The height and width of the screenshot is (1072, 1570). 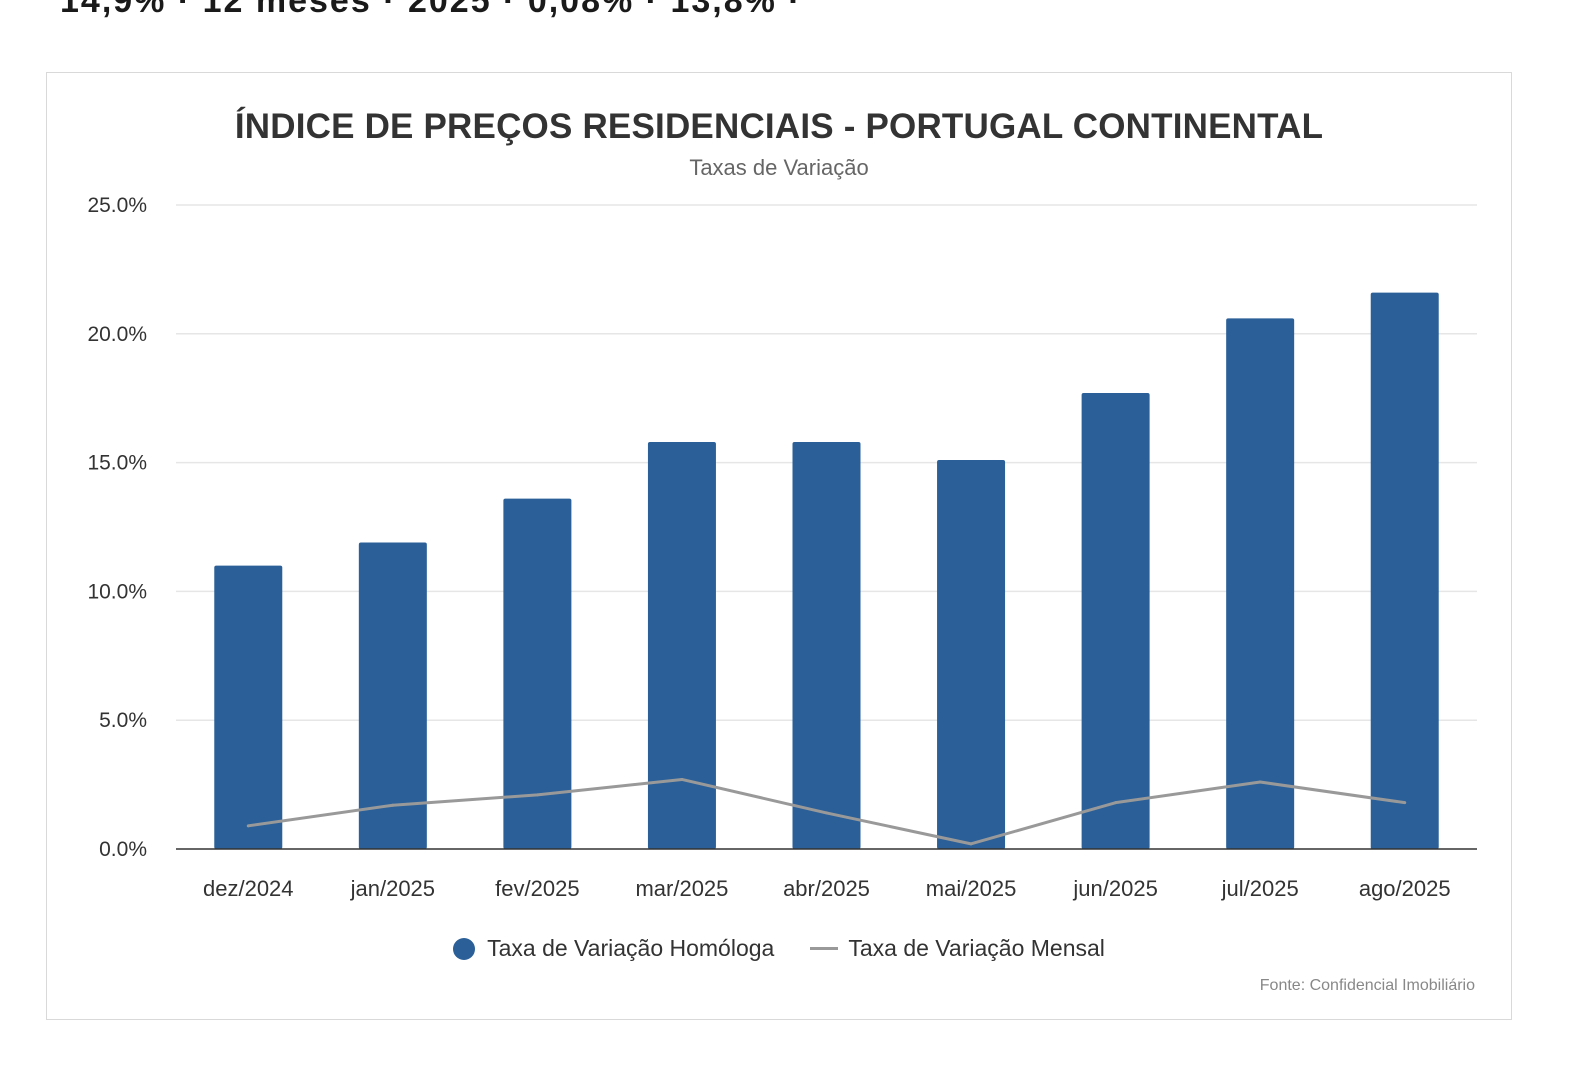 I want to click on line-point-mai/2025, so click(x=971, y=844).